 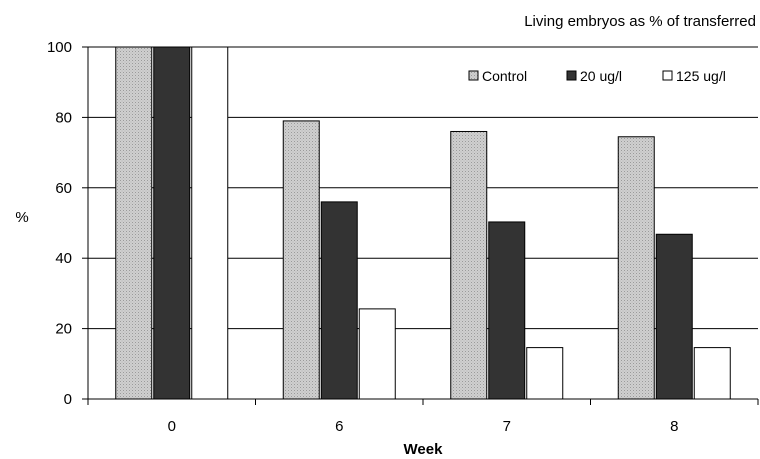 I want to click on y-tick-label: 80, so click(x=63, y=117).